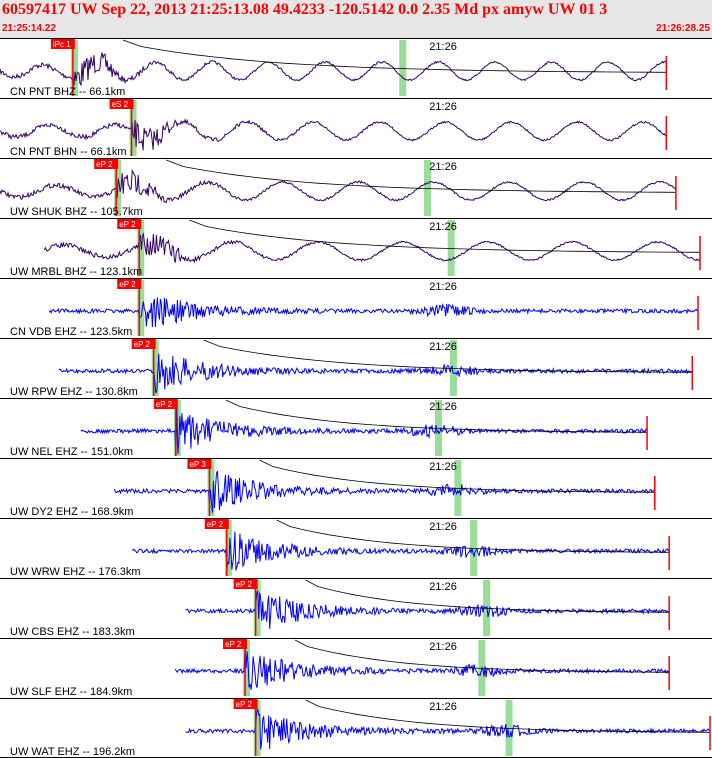  I want to click on trace-row: eP 2 21:26 UW WRW EHZ -- 176.3km, so click(356, 548).